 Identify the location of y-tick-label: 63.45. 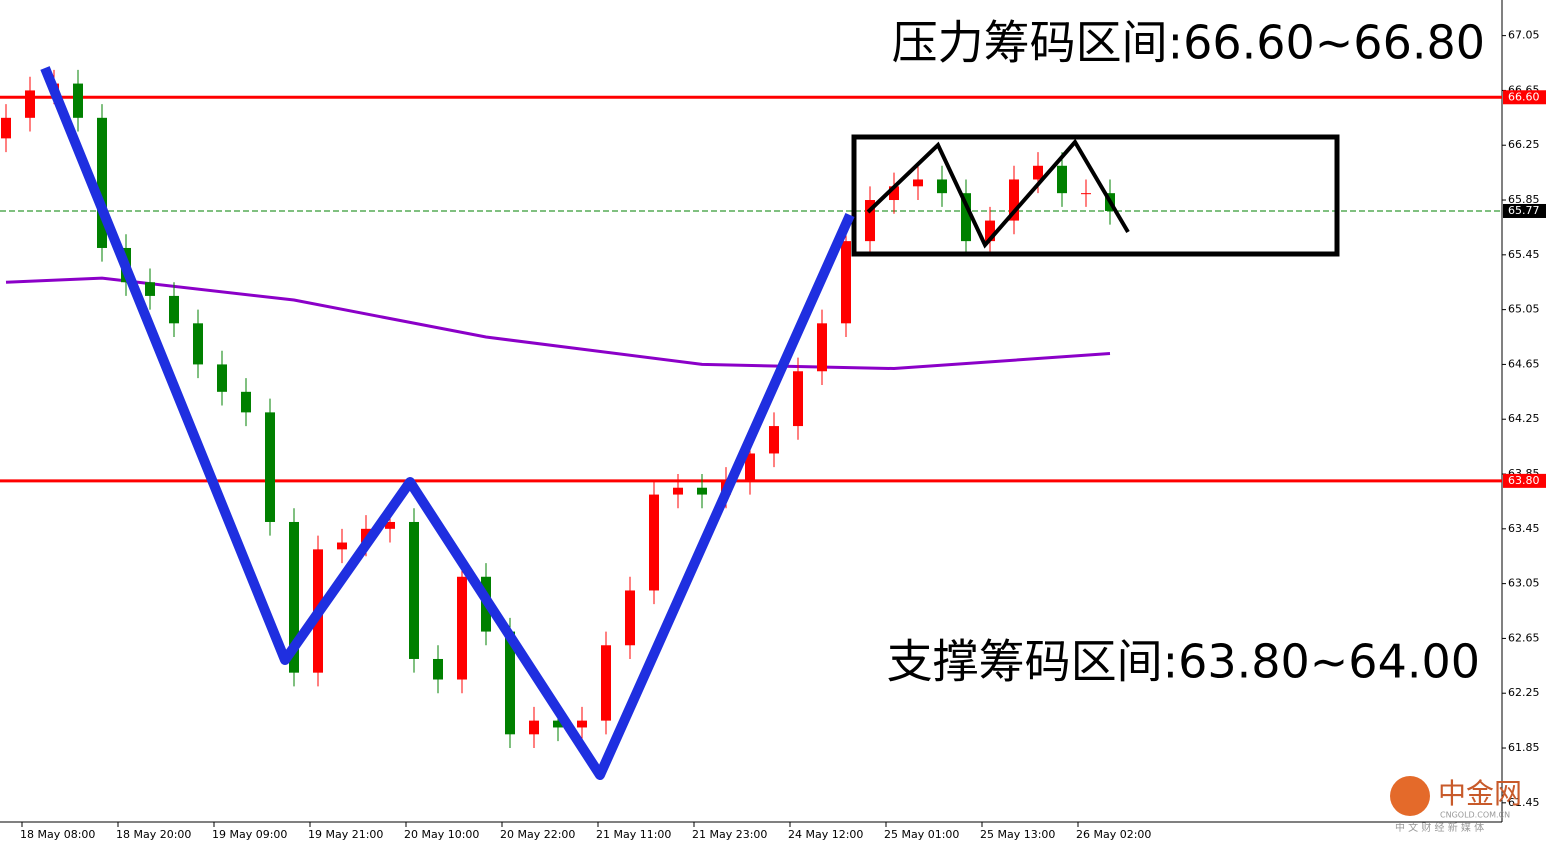
(1524, 528).